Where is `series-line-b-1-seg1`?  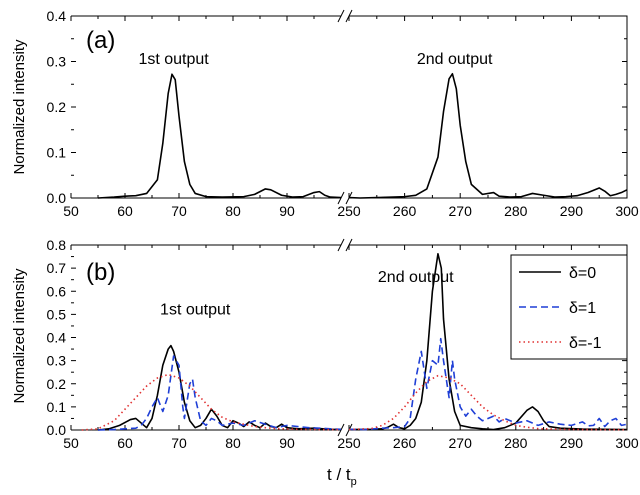 series-line-b-1-seg1 is located at coordinates (488, 384).